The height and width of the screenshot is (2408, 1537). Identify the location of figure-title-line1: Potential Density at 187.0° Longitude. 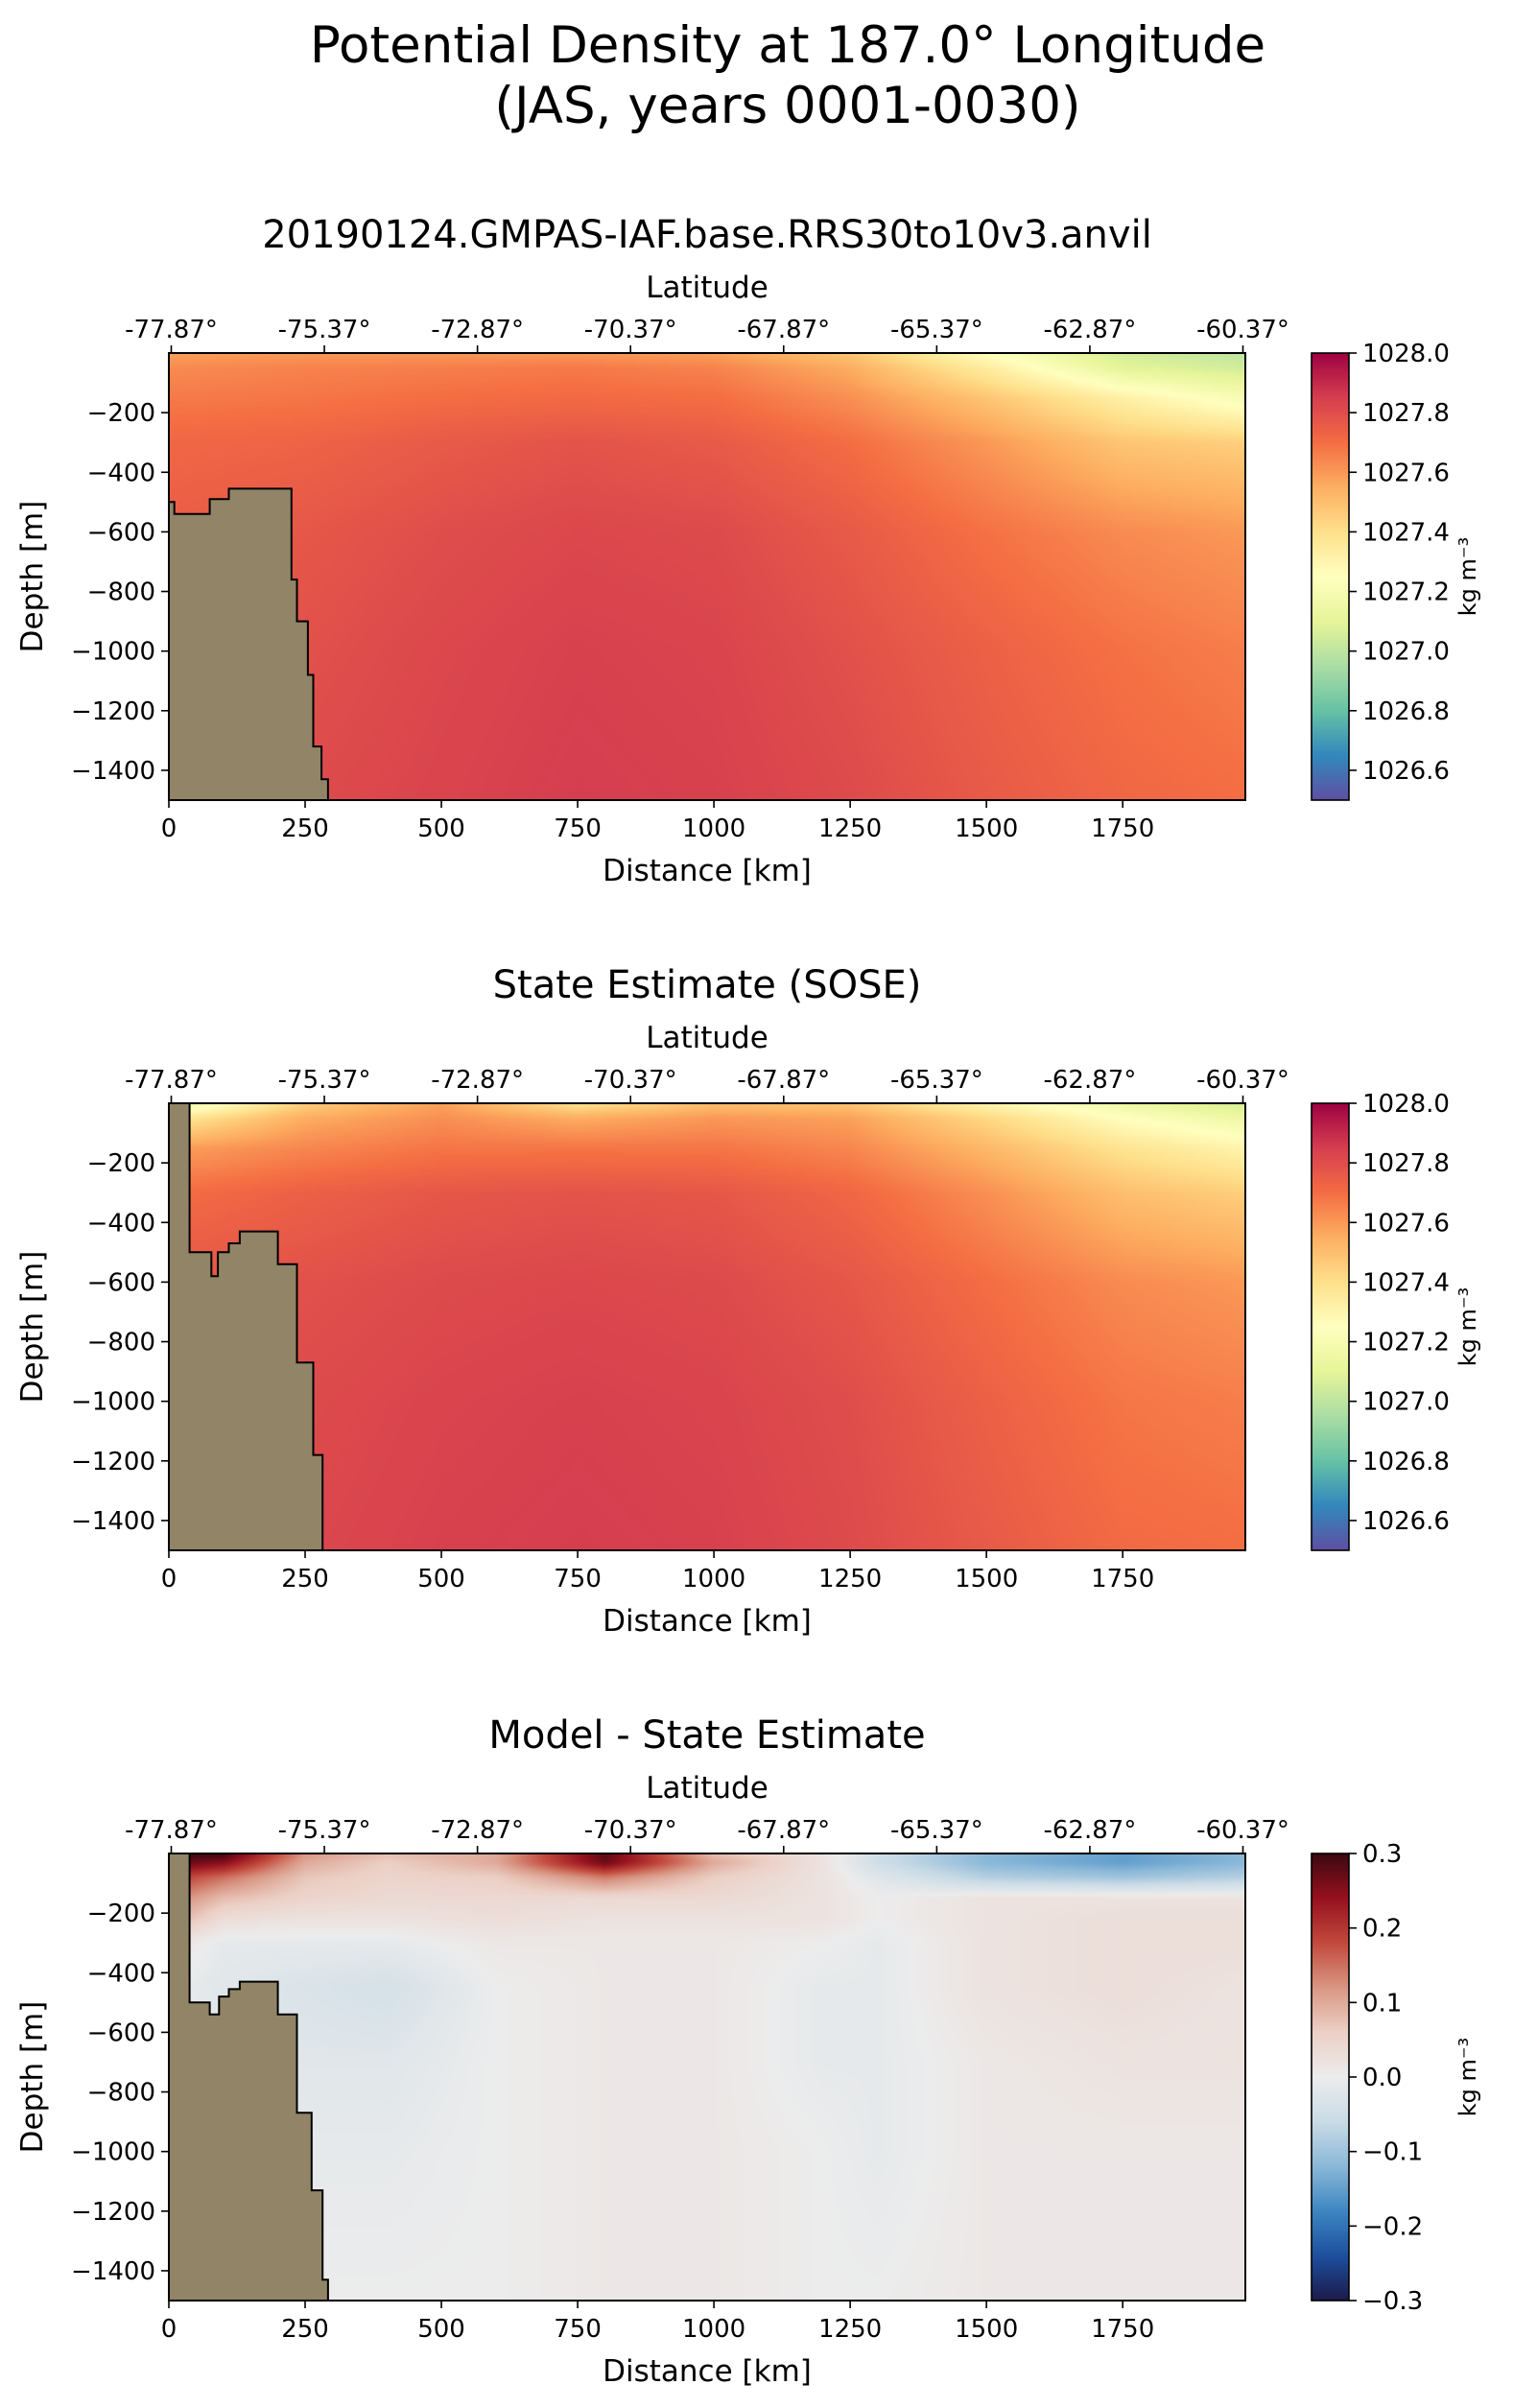
(788, 45).